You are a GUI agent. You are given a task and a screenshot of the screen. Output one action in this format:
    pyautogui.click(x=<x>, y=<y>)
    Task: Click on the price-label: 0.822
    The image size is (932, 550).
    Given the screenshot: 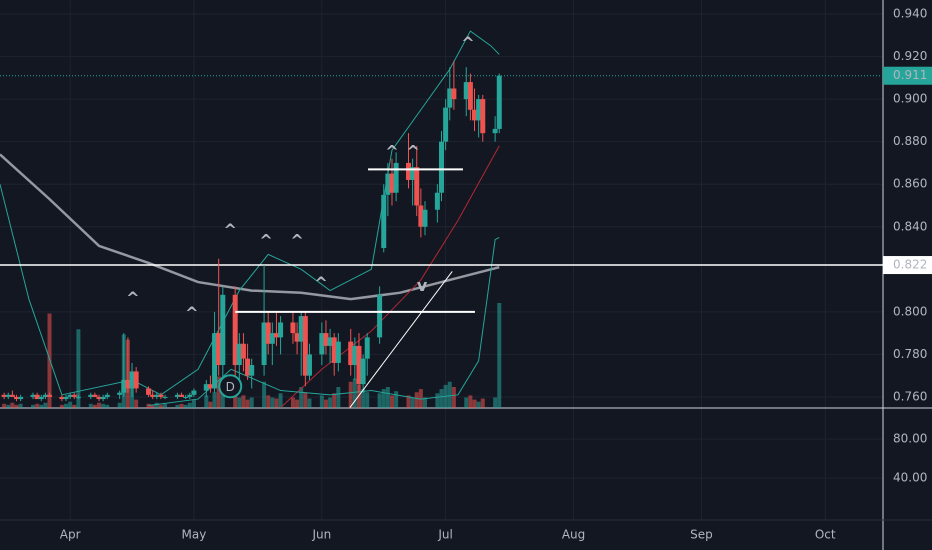 What is the action you would take?
    pyautogui.click(x=910, y=265)
    